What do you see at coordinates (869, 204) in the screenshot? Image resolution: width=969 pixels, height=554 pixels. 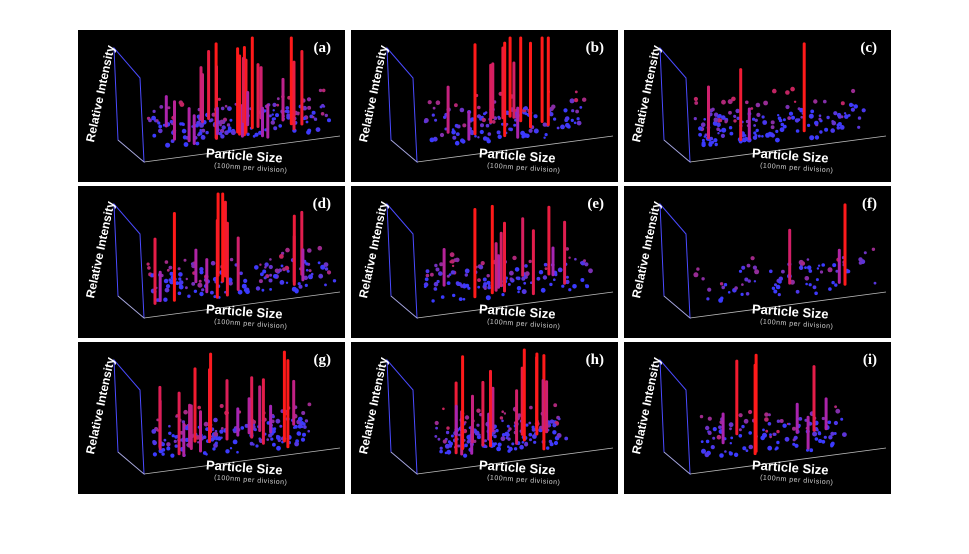 I see `panel-label: (f)` at bounding box center [869, 204].